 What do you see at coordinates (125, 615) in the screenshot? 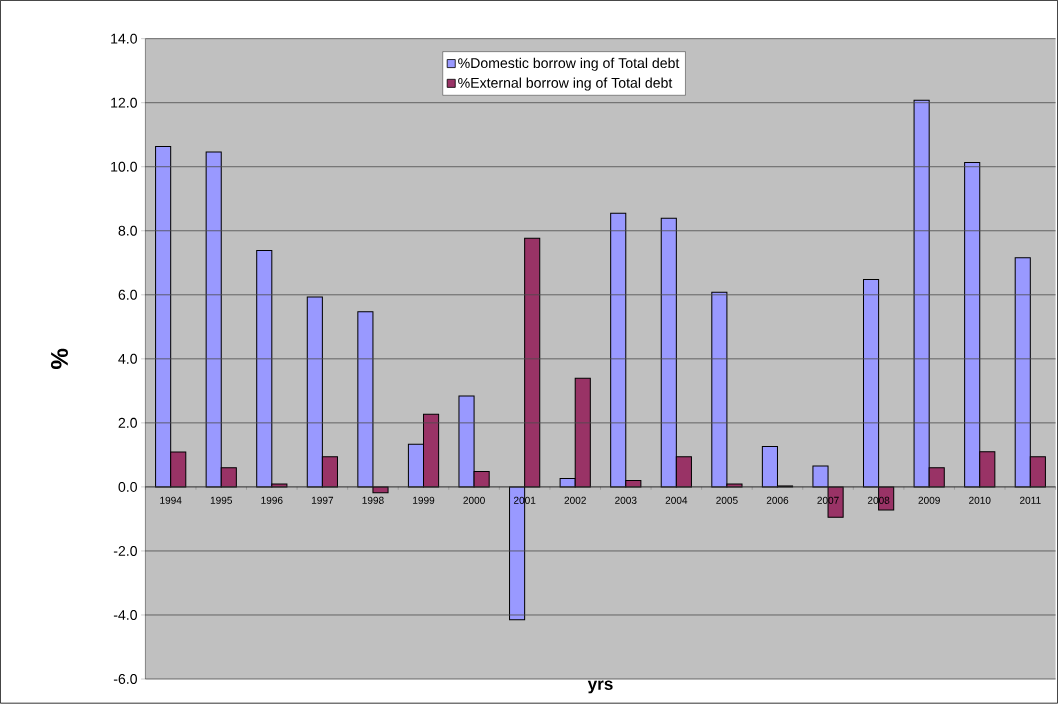
I see `y-tick-label: -4.0` at bounding box center [125, 615].